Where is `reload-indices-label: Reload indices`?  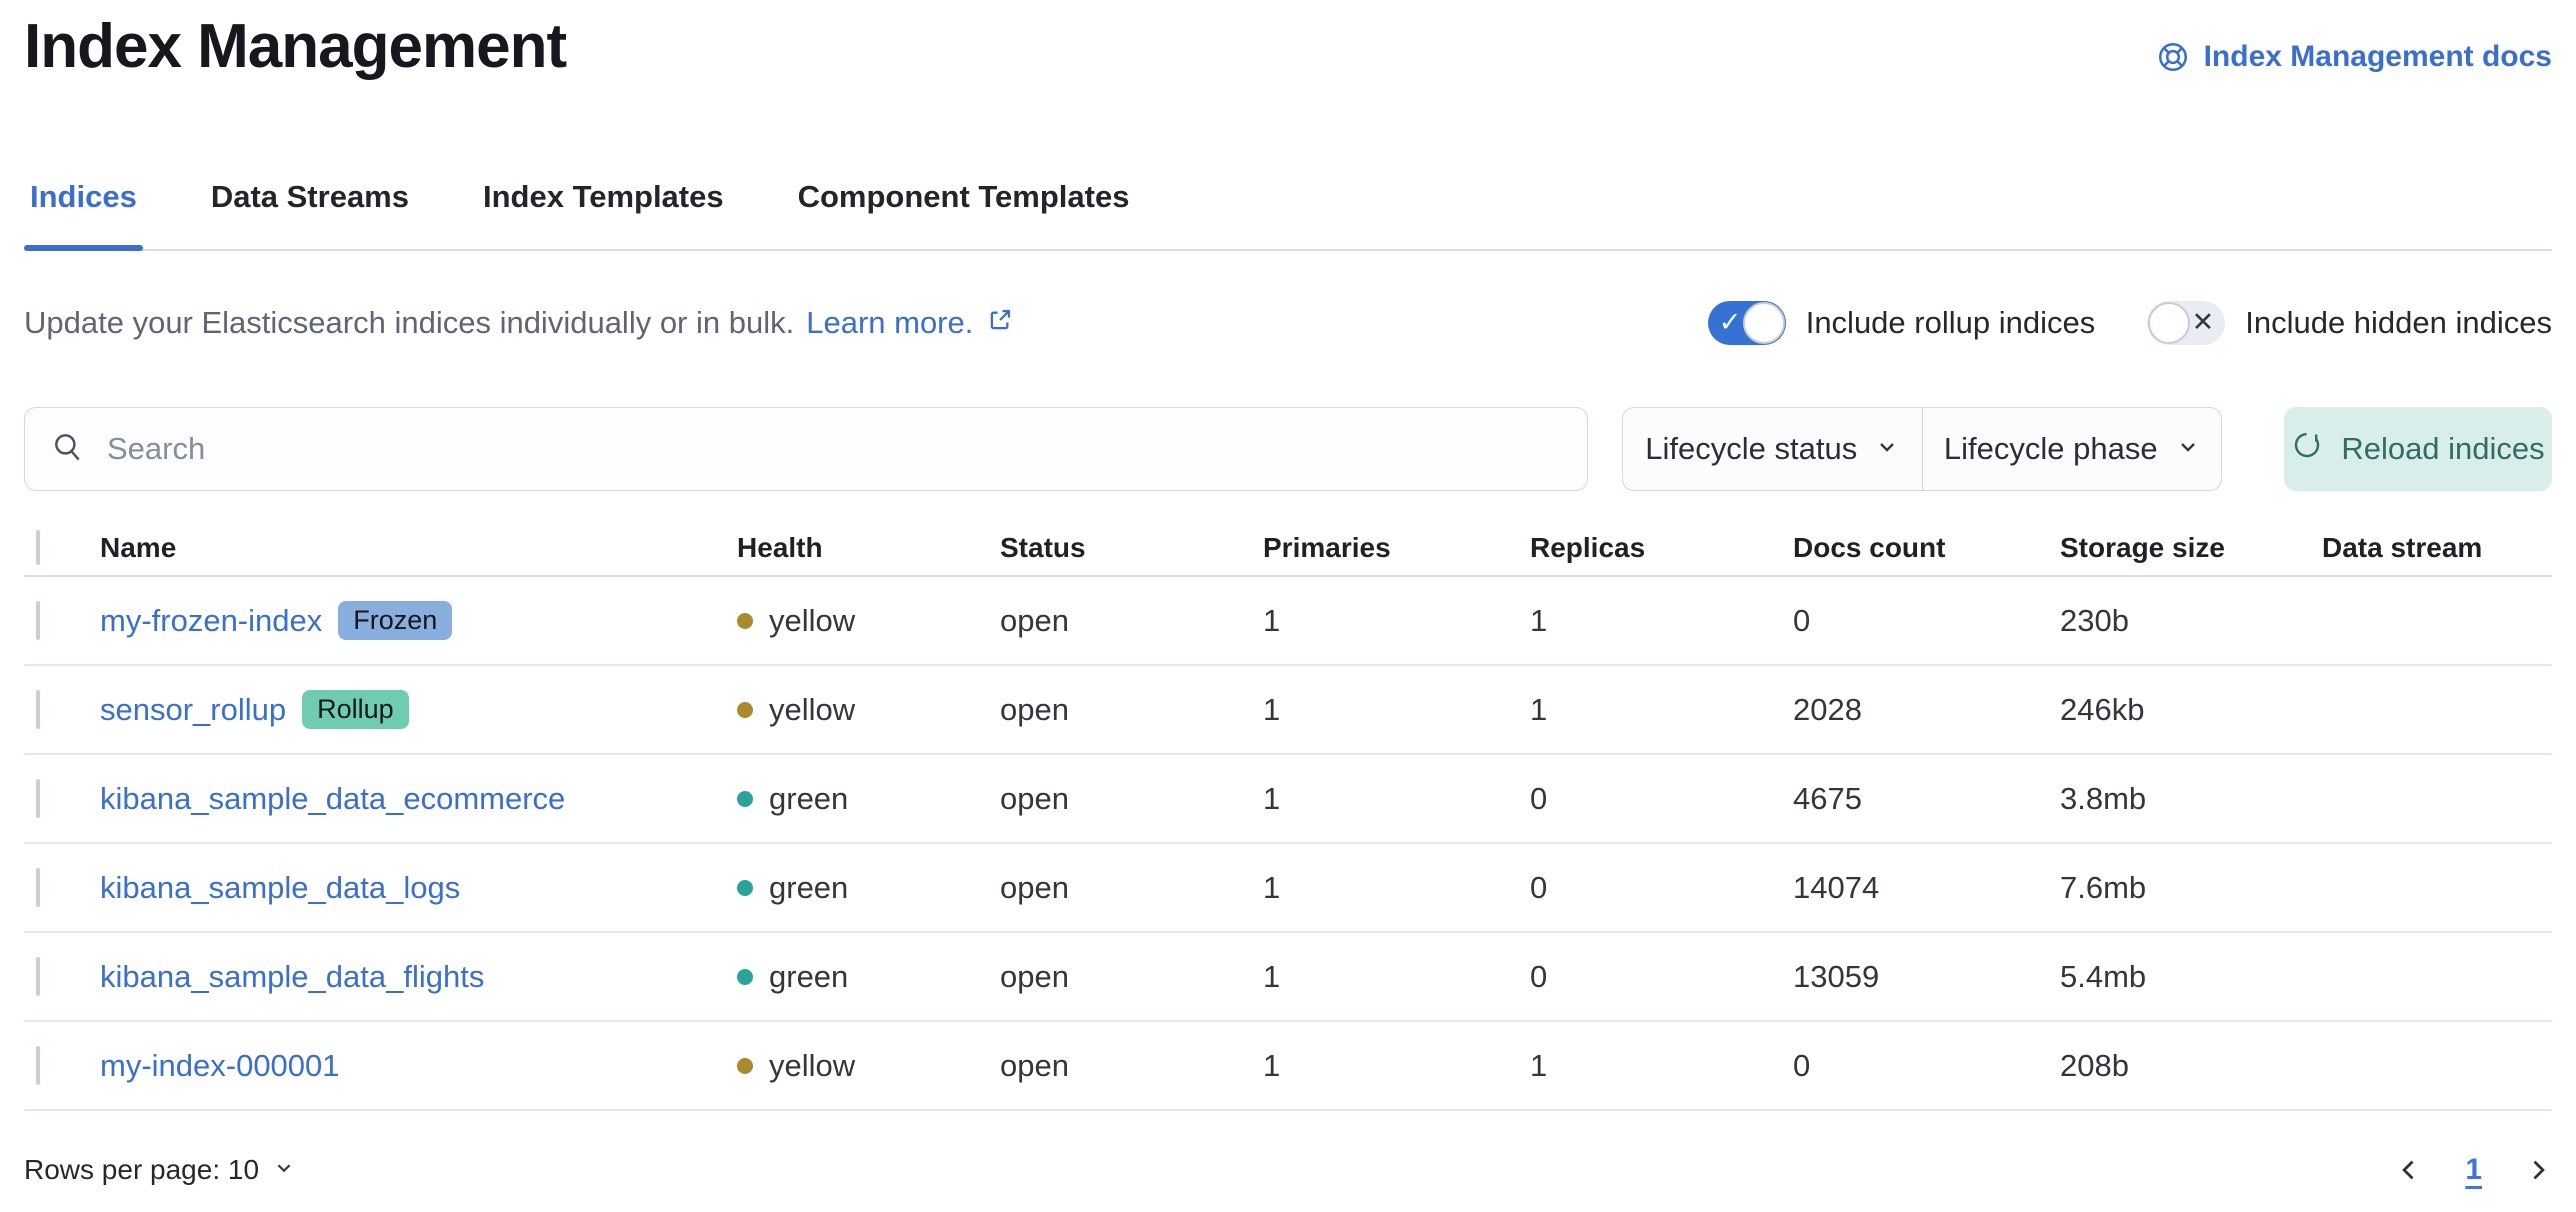
reload-indices-label: Reload indices is located at coordinates (2443, 449).